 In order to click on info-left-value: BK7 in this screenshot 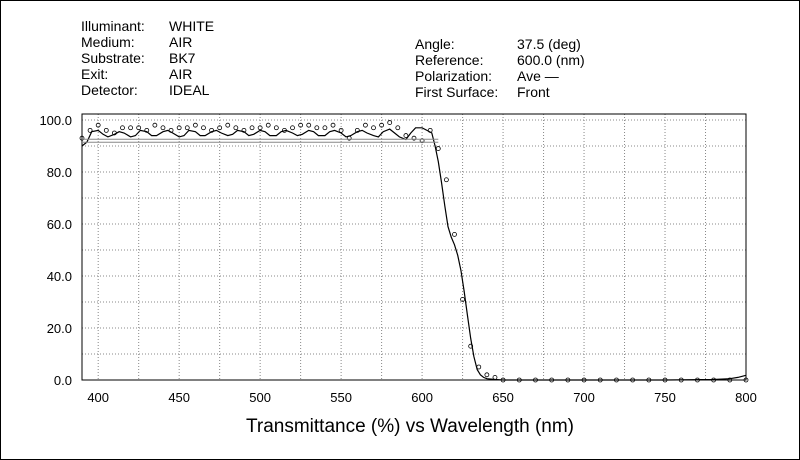, I will do `click(182, 58)`.